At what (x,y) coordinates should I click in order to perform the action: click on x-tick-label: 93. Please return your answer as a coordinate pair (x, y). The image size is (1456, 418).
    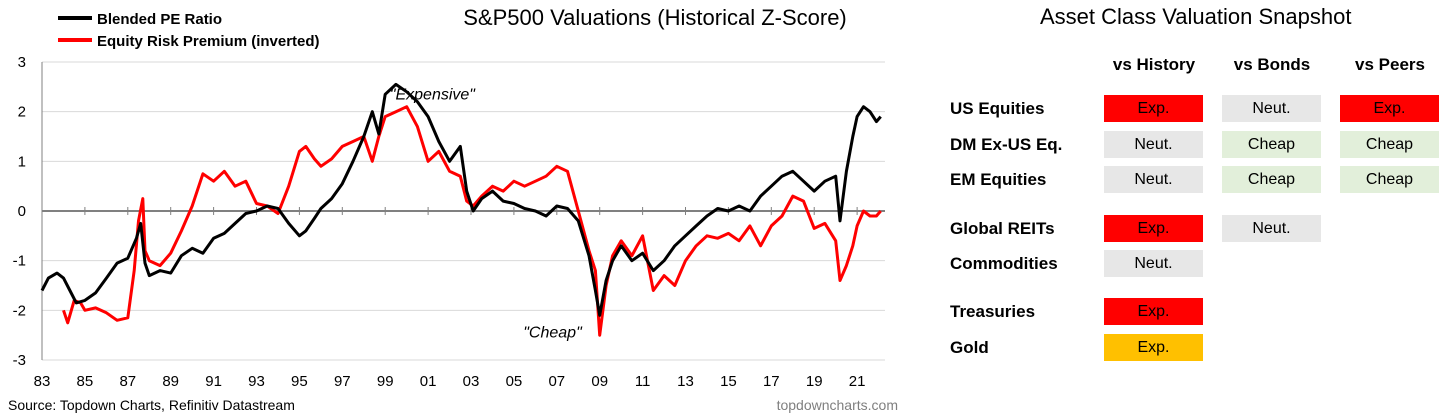
    Looking at the image, I should click on (256, 381).